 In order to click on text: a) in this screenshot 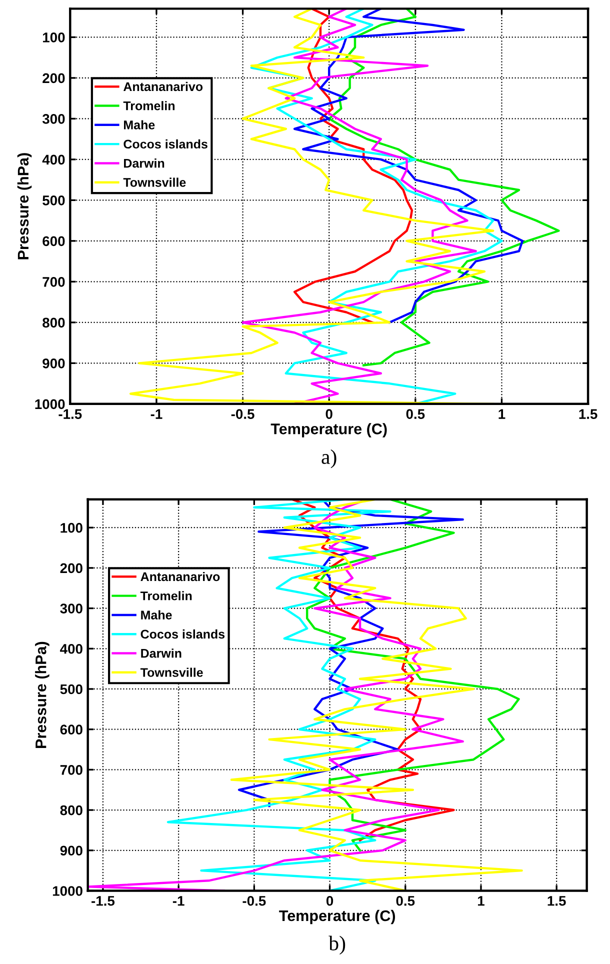, I will do `click(329, 458)`.